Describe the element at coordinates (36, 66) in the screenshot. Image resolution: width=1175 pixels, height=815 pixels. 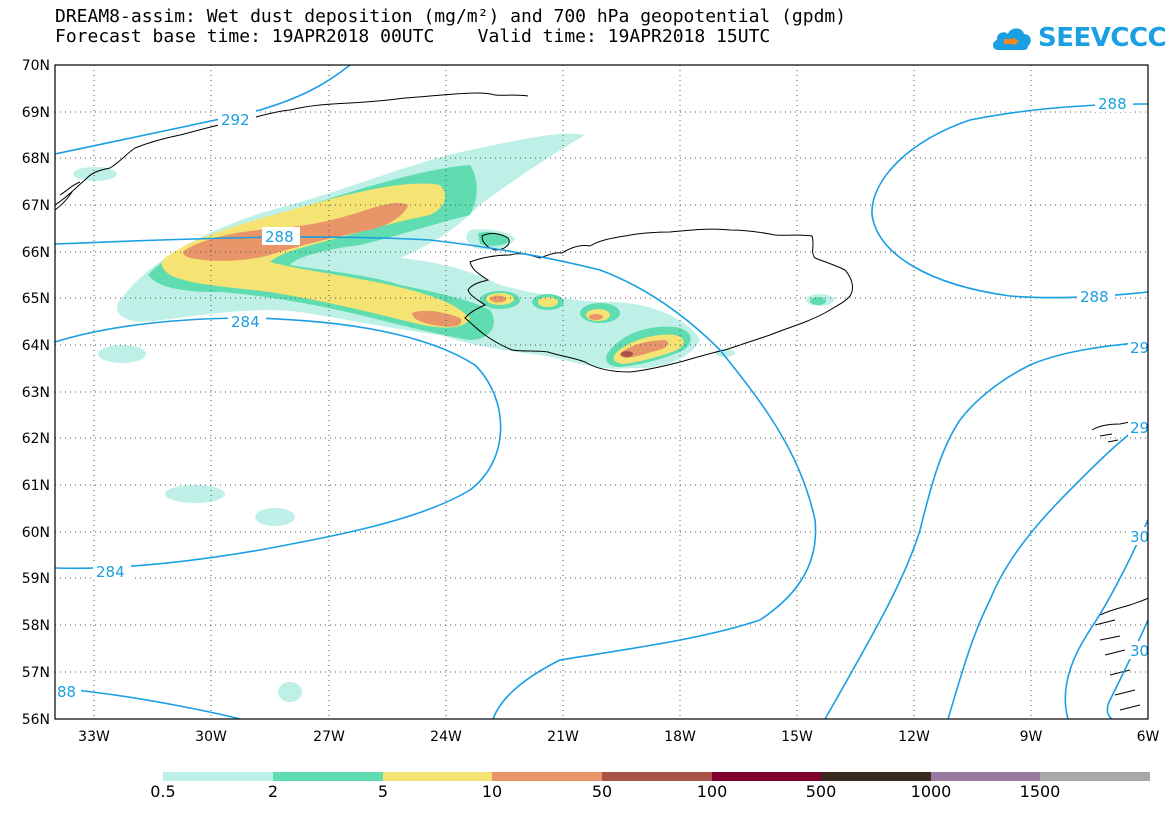
I see `lat-label: 70N` at that location.